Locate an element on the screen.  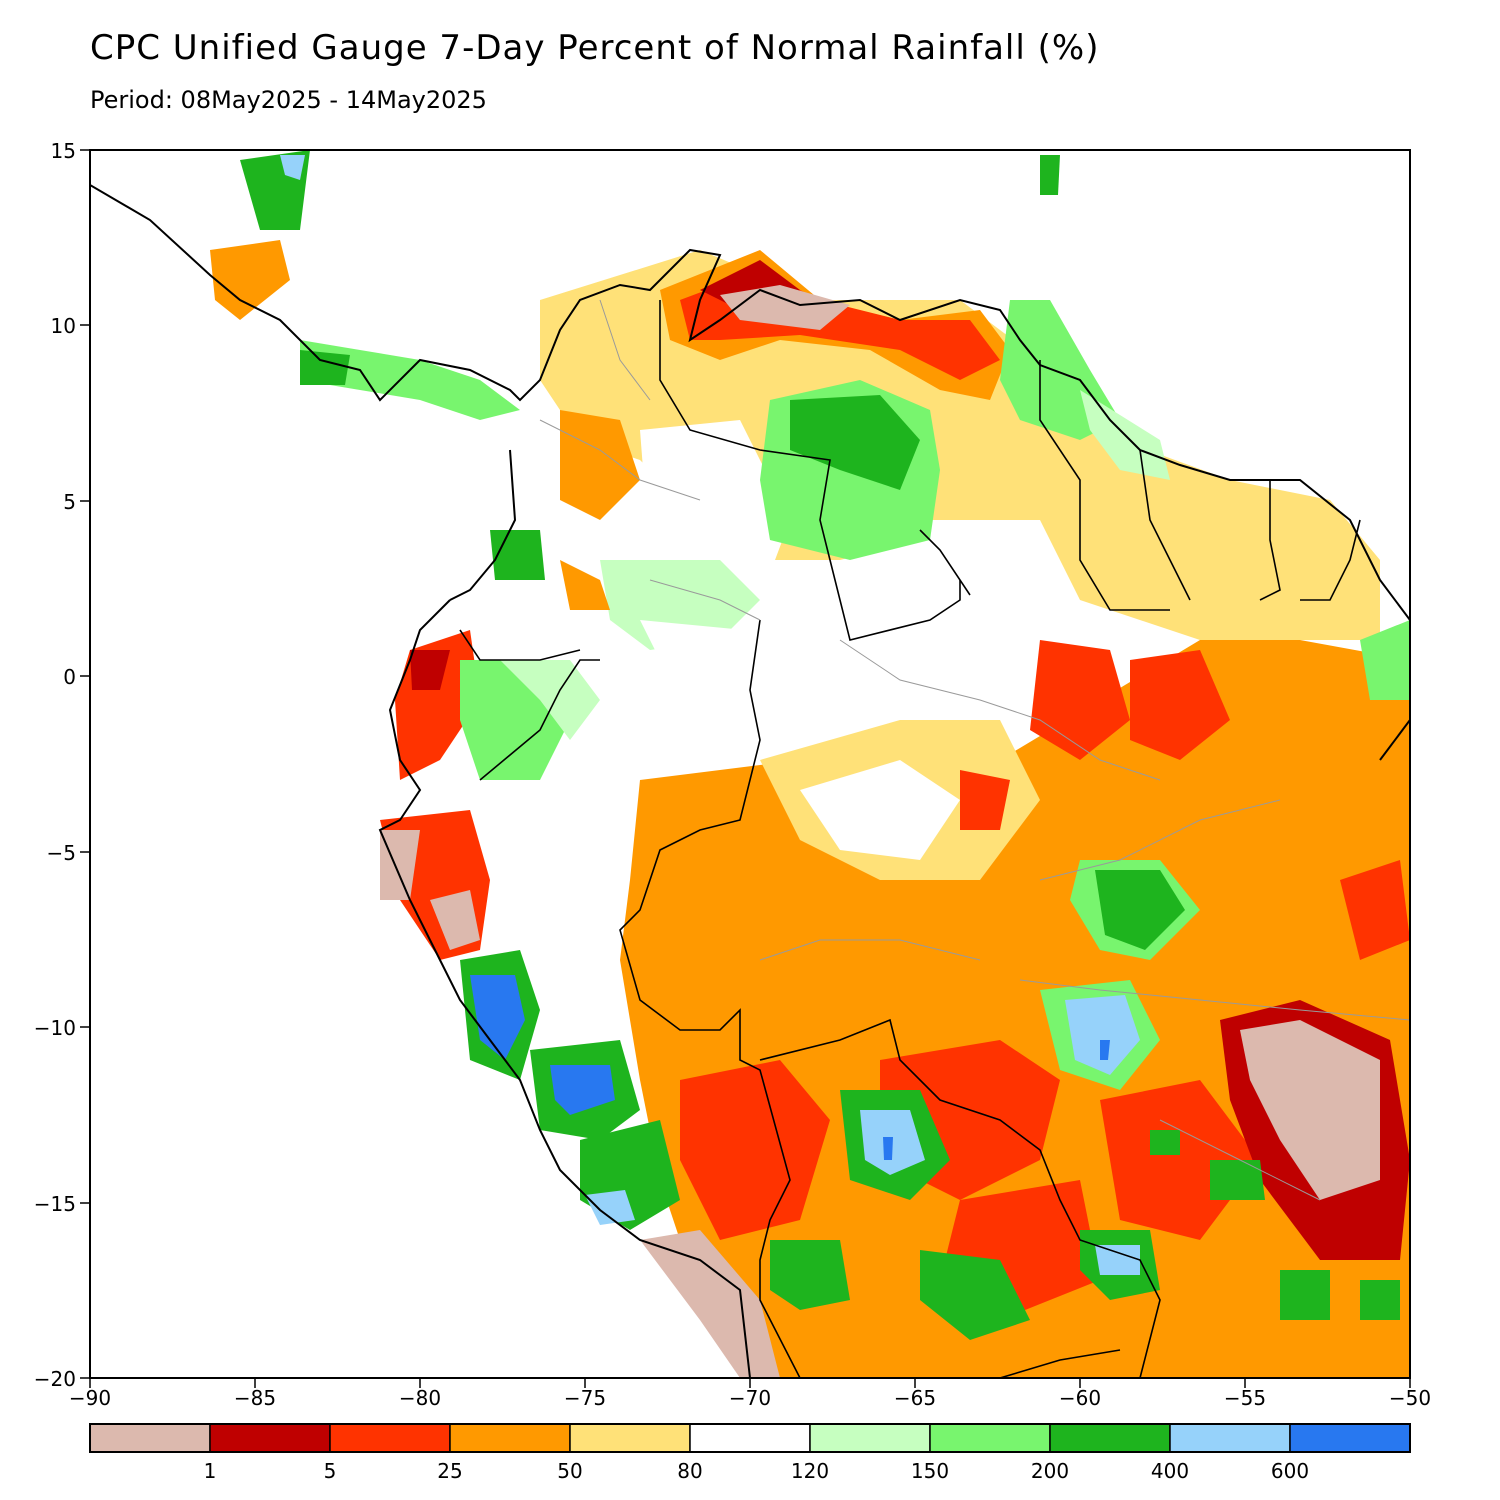
lon-tick-label: −65 is located at coordinates (915, 1398).